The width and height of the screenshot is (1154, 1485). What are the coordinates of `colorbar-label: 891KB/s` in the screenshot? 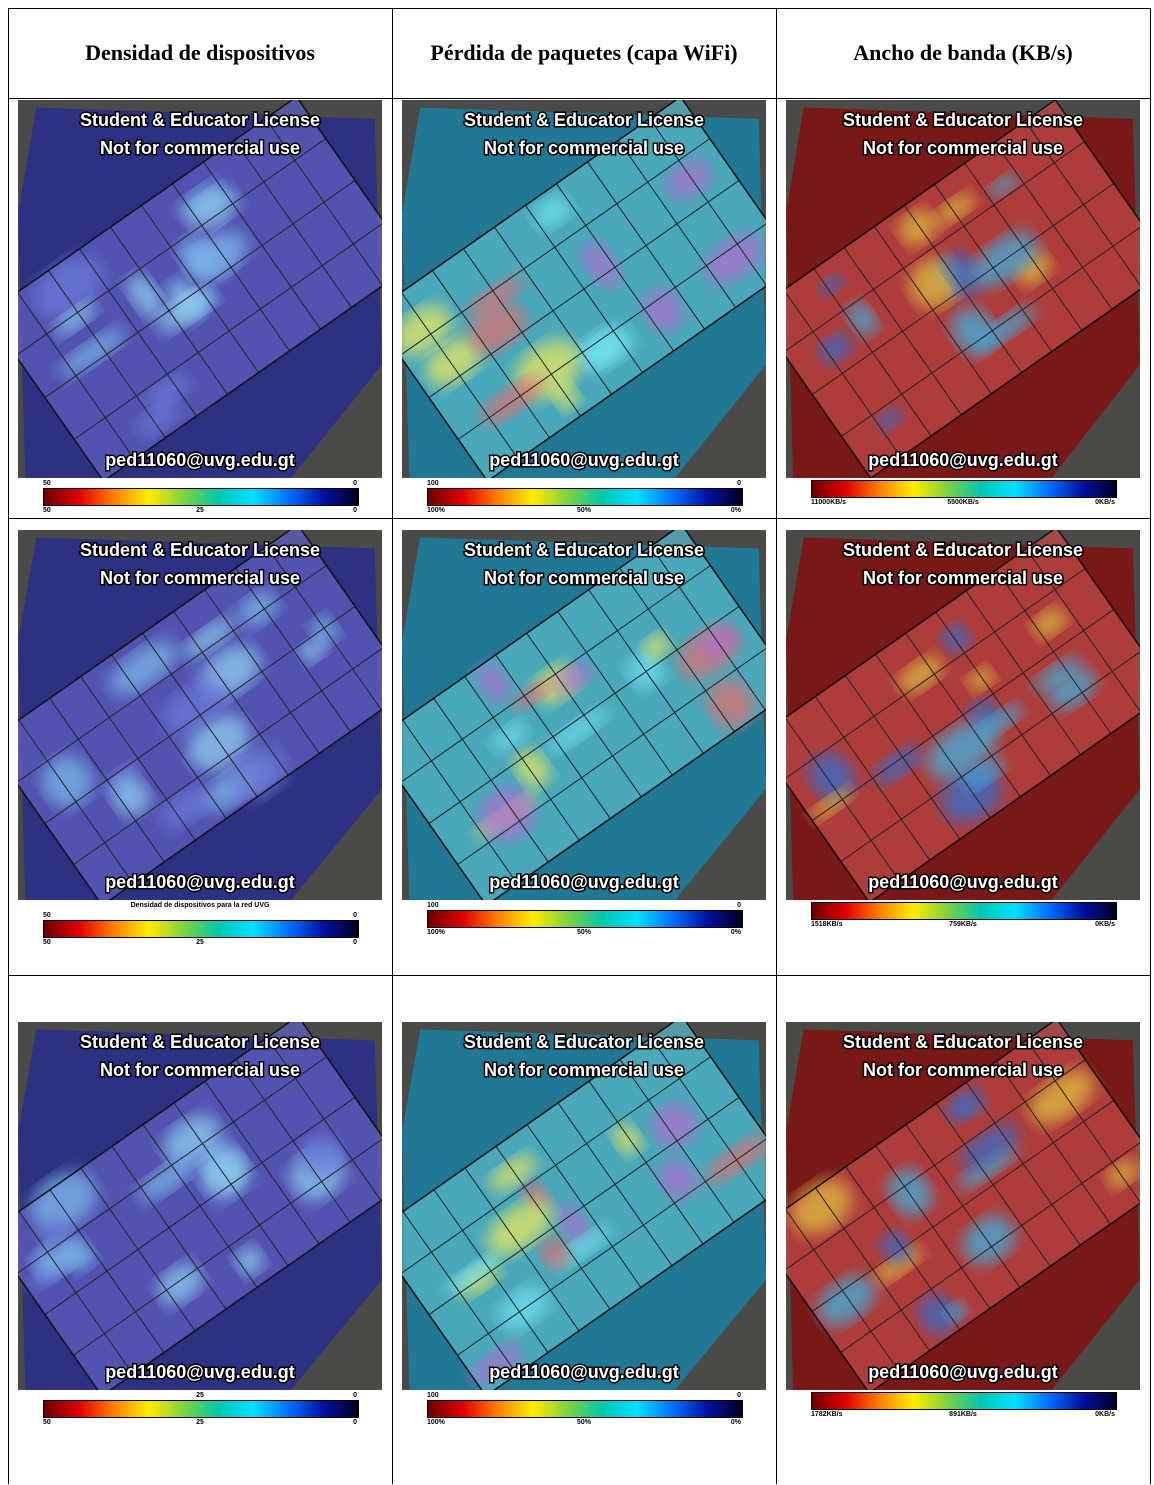 It's located at (963, 1414).